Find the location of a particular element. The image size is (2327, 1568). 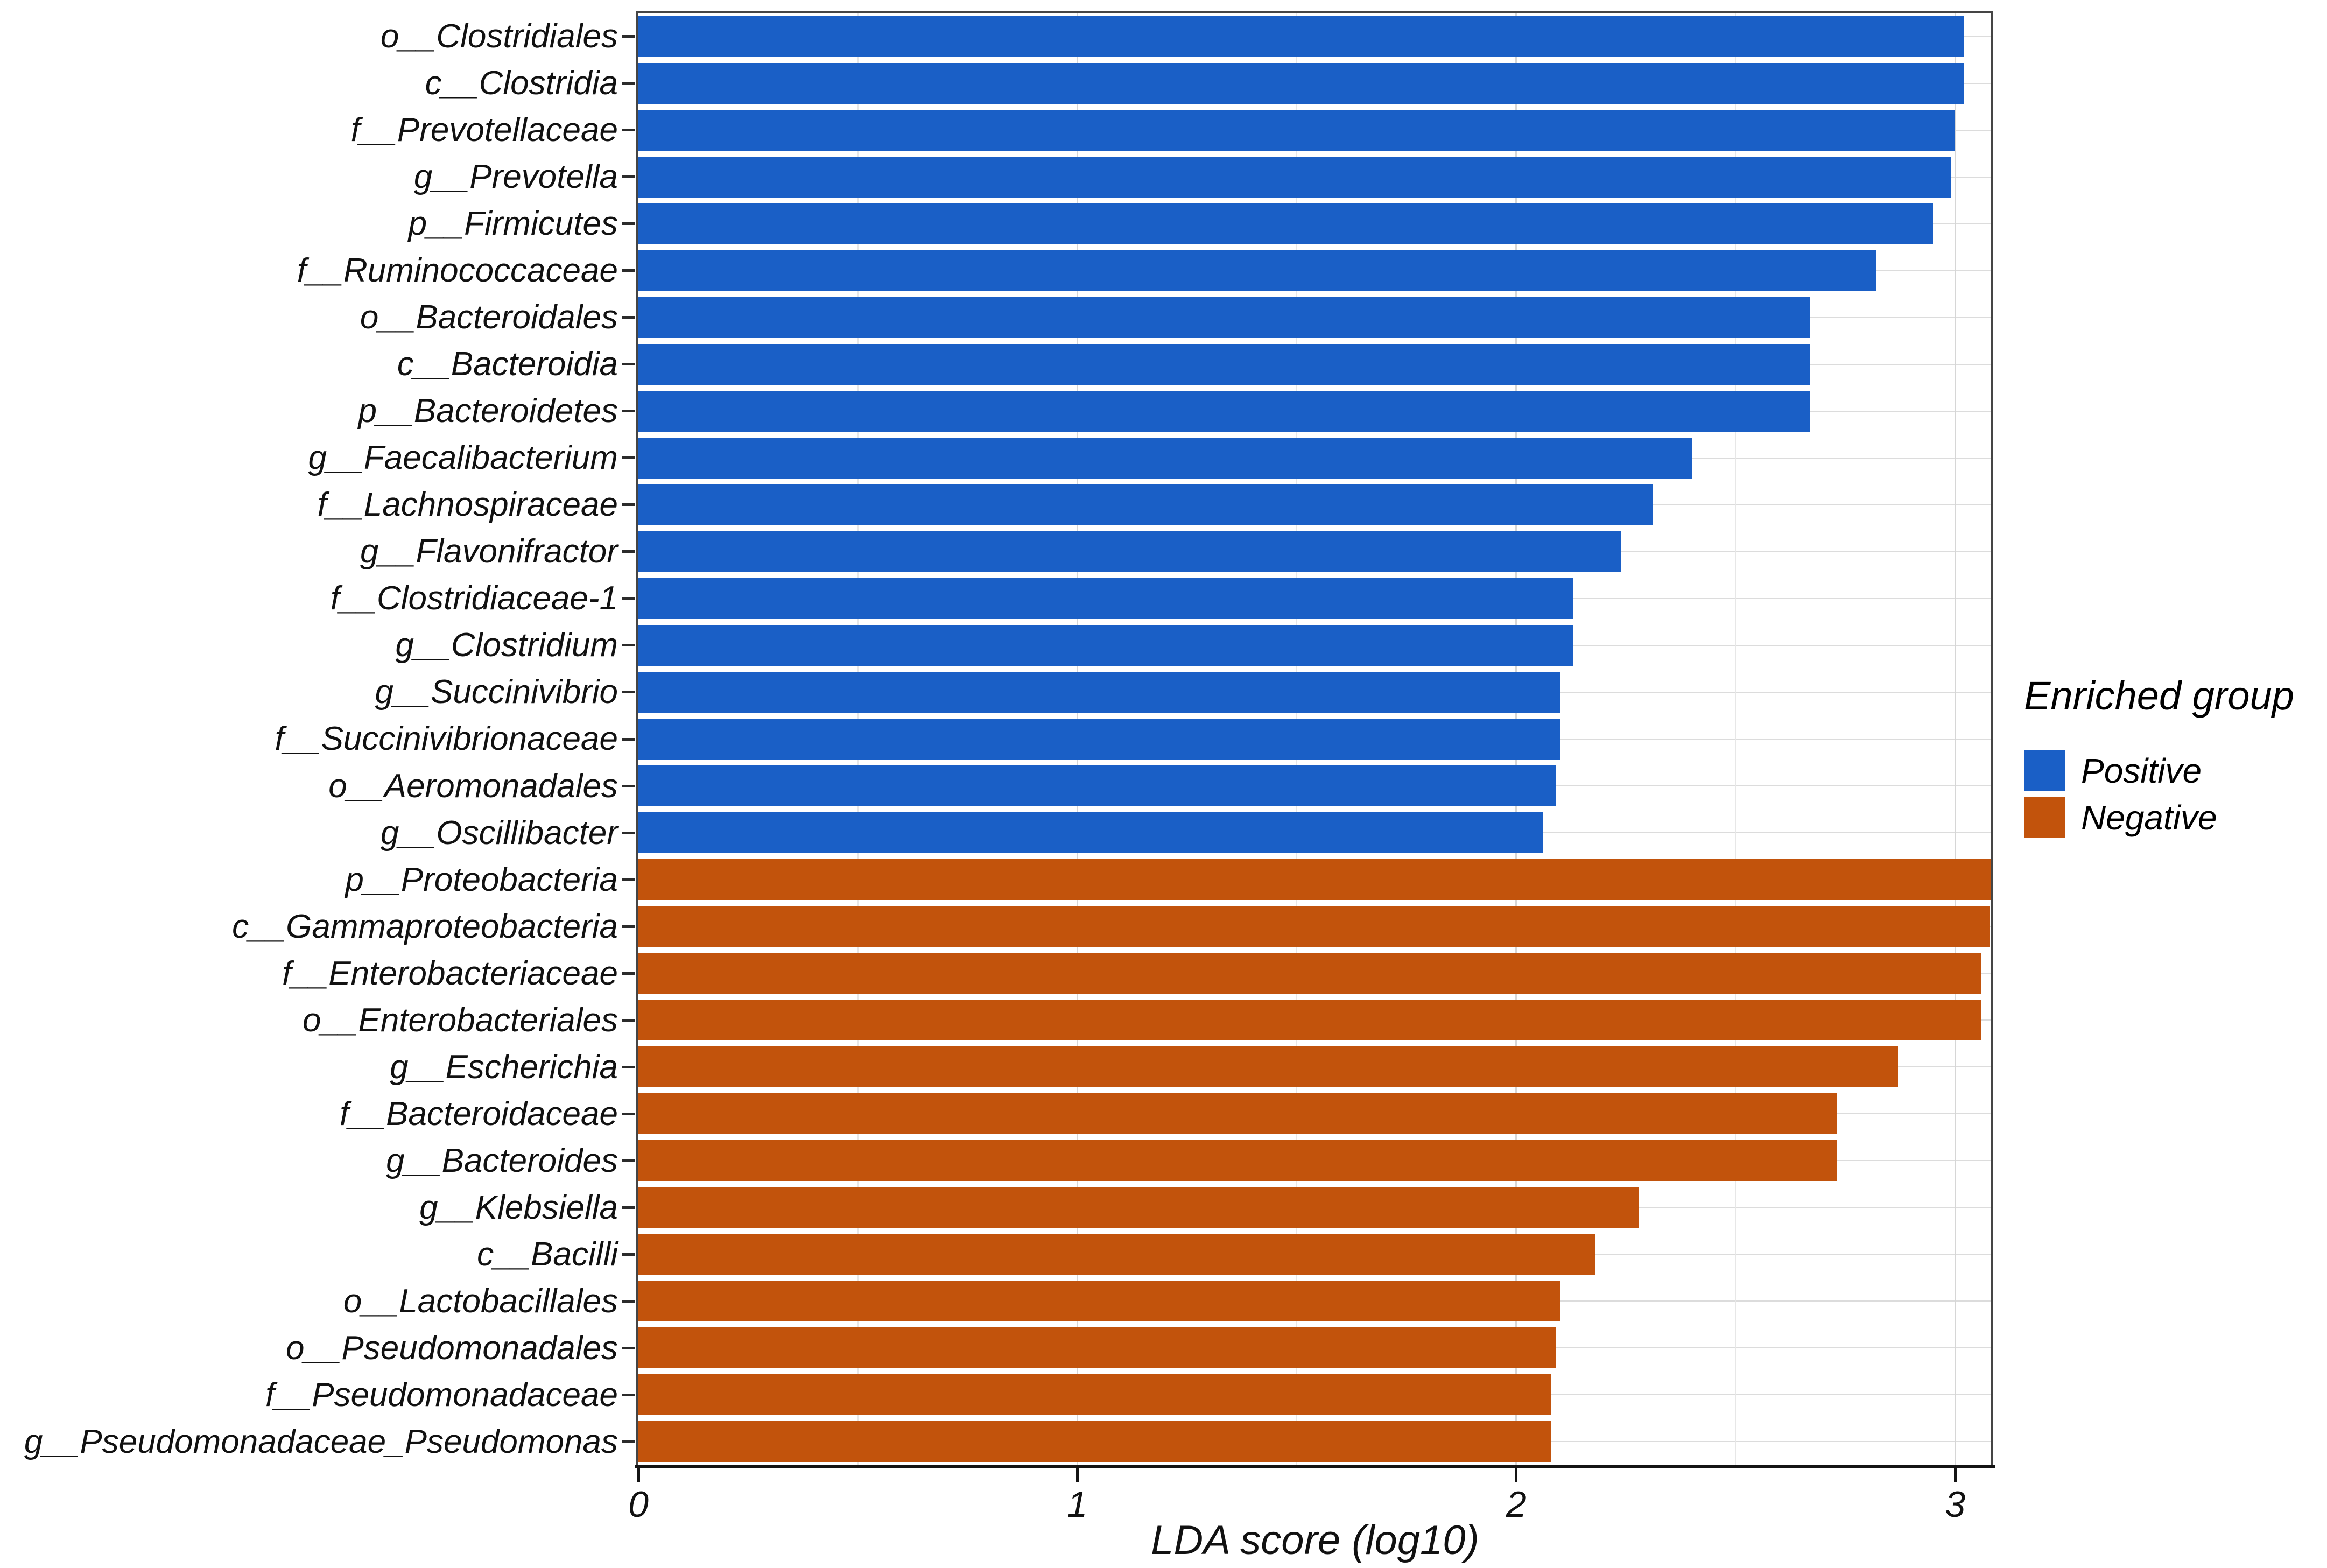

y-axis-label: o__Enterobacteriales is located at coordinates (460, 1020).